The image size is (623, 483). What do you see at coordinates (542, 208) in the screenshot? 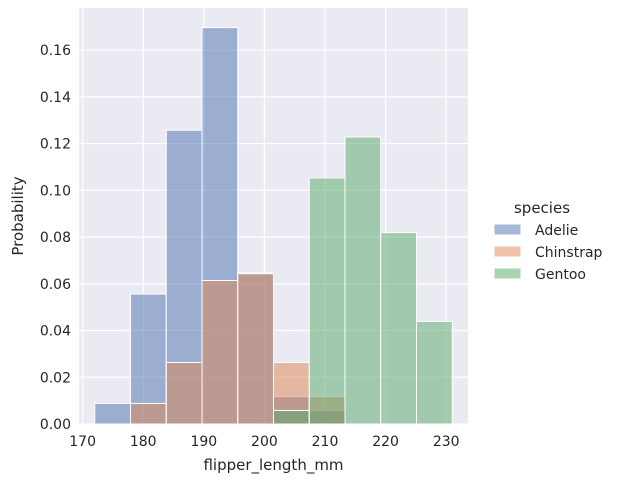
I see `legend-title: species` at bounding box center [542, 208].